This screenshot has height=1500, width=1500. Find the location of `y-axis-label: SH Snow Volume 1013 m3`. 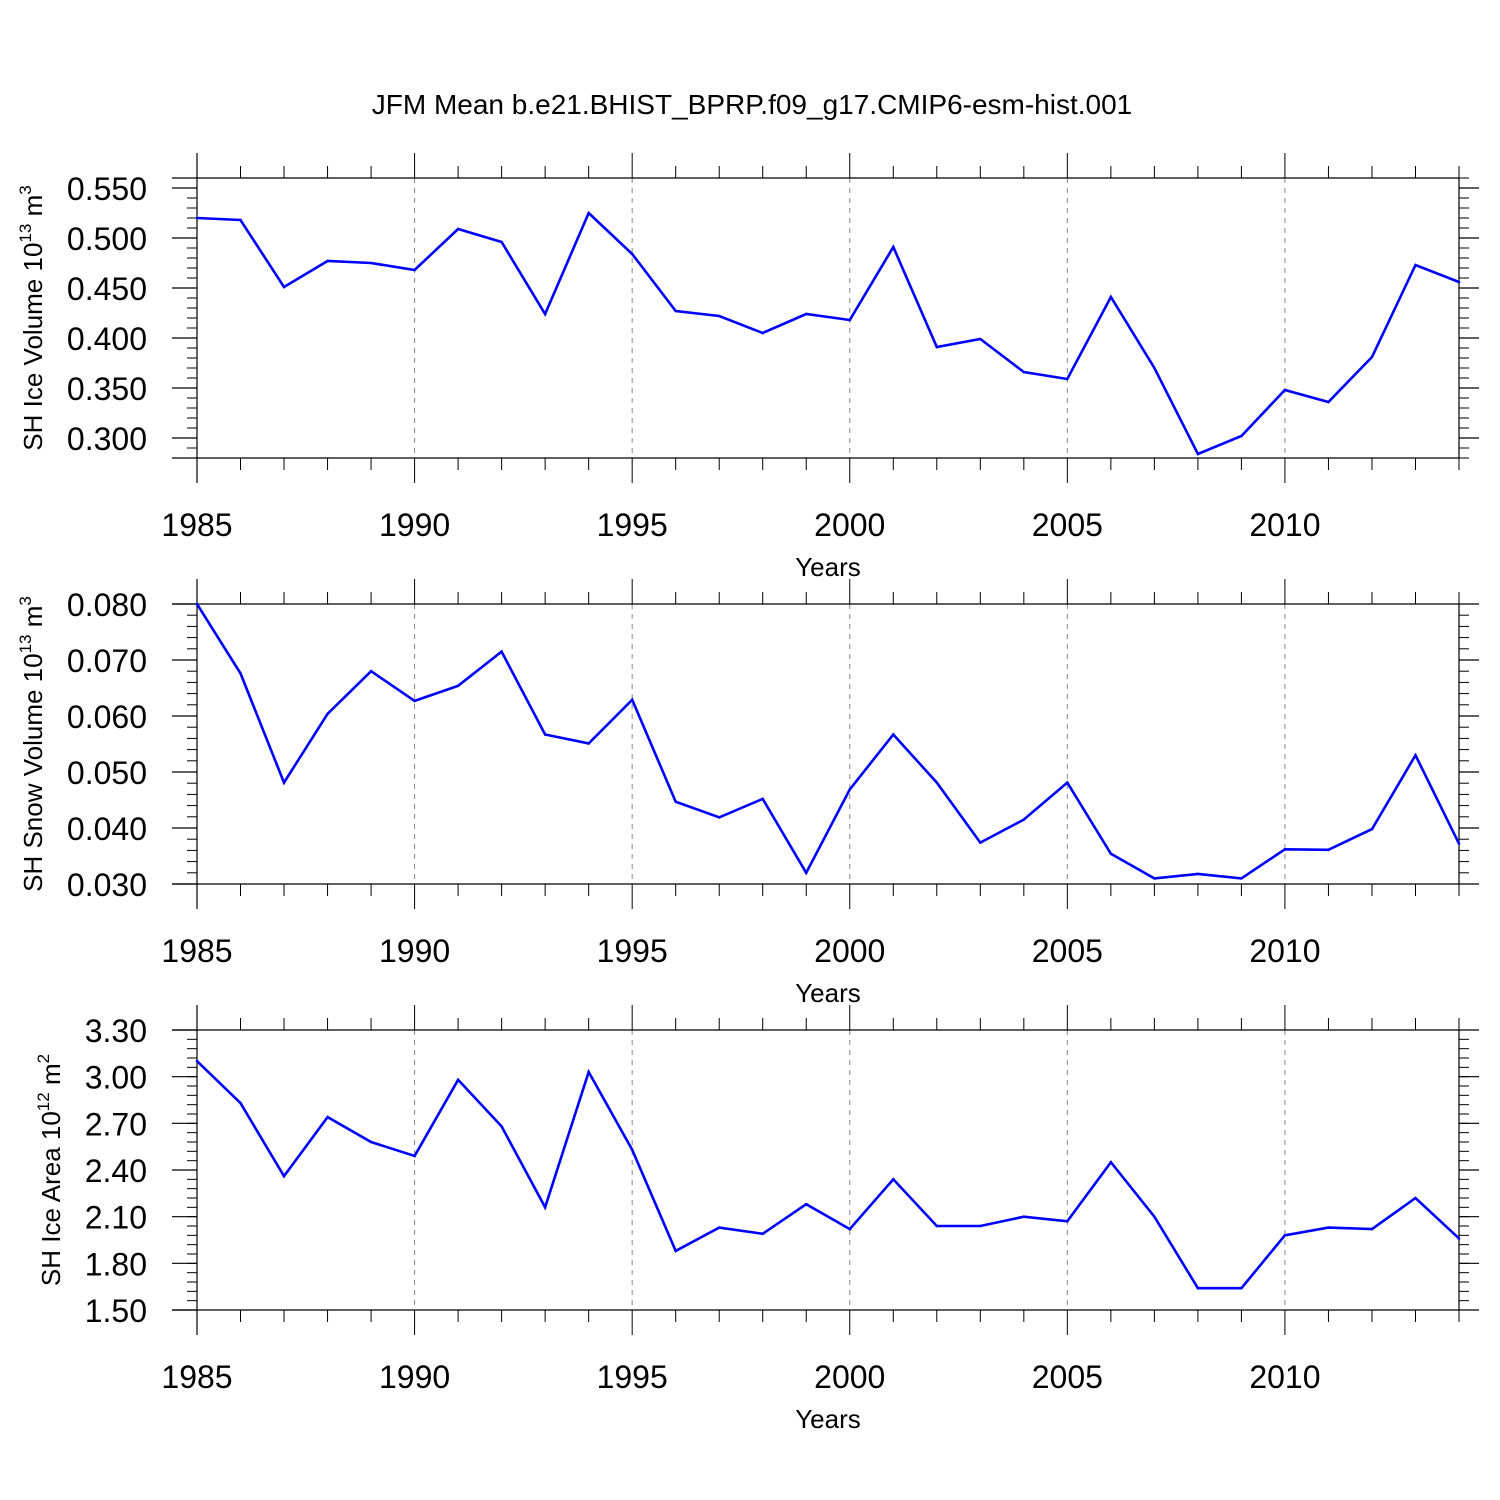

y-axis-label: SH Snow Volume 1013 m3 is located at coordinates (32, 744).